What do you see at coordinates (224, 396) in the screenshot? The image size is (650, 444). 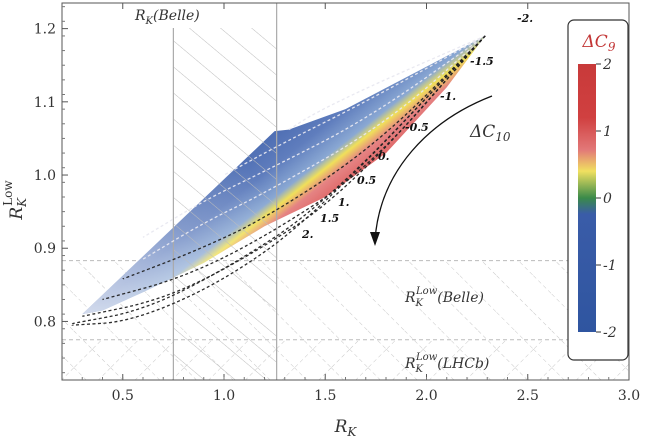 I see `x-tick-label: 1.0` at bounding box center [224, 396].